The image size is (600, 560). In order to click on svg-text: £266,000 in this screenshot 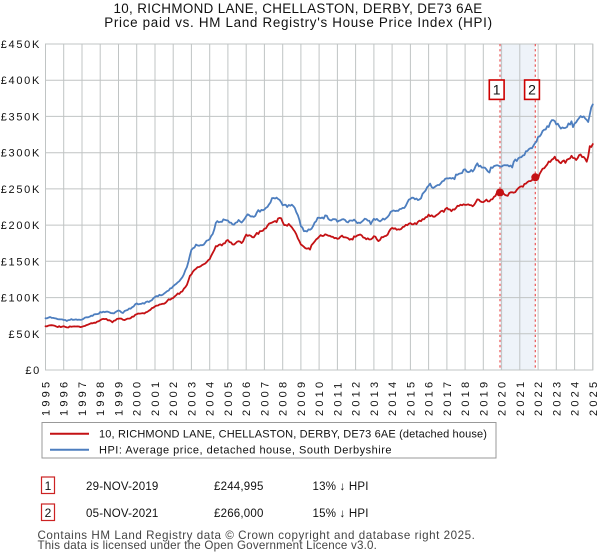, I will do `click(239, 514)`.